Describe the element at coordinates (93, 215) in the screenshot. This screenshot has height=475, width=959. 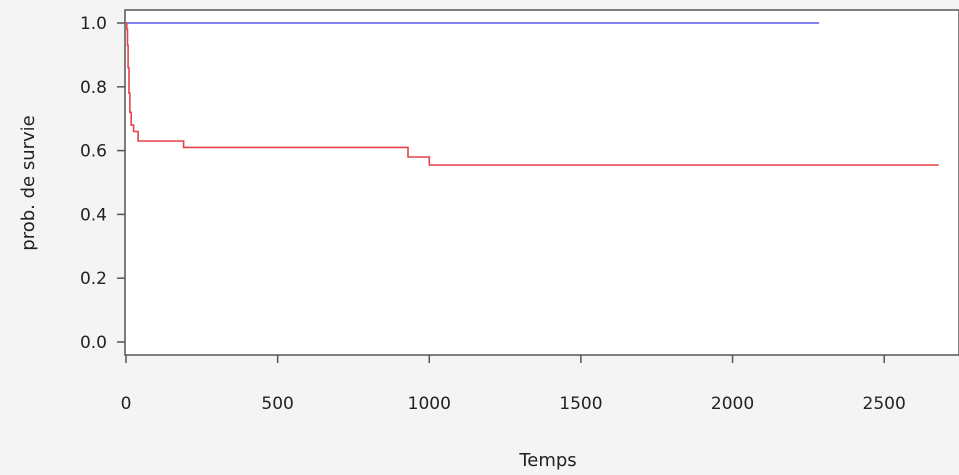
I see `y-tick-label: 0.4` at that location.